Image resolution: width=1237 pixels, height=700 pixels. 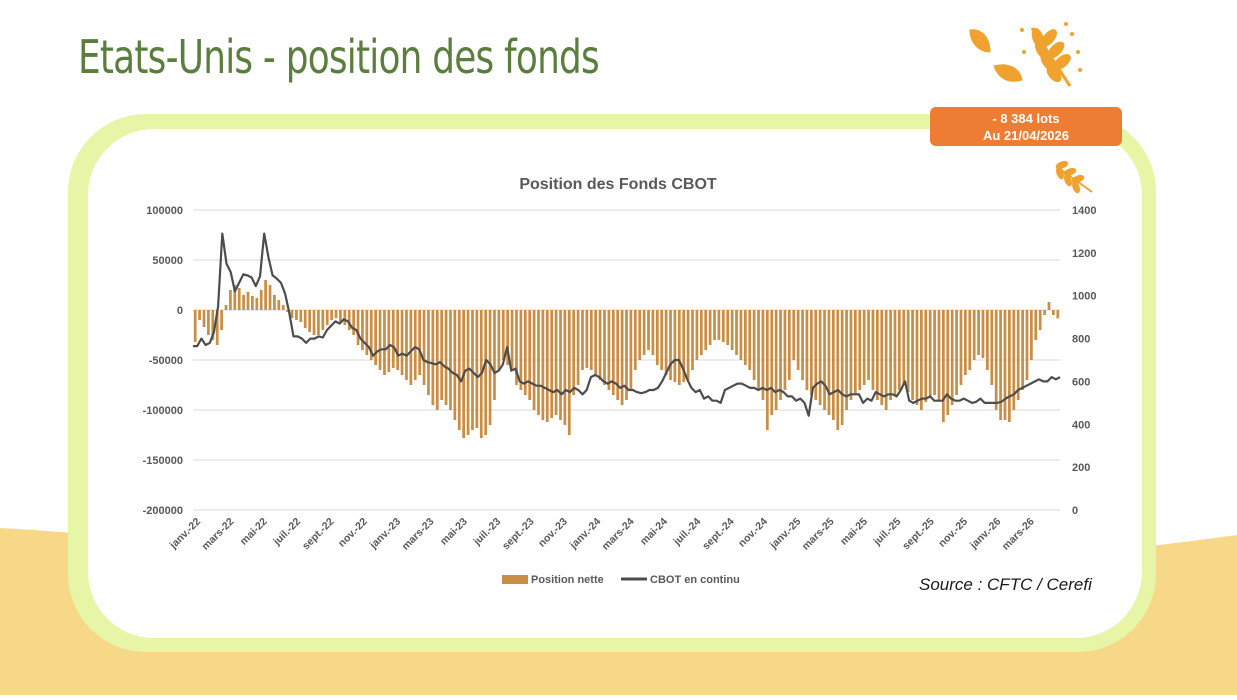 What do you see at coordinates (515, 579) in the screenshot?
I see `legend-swatch-position-nette` at bounding box center [515, 579].